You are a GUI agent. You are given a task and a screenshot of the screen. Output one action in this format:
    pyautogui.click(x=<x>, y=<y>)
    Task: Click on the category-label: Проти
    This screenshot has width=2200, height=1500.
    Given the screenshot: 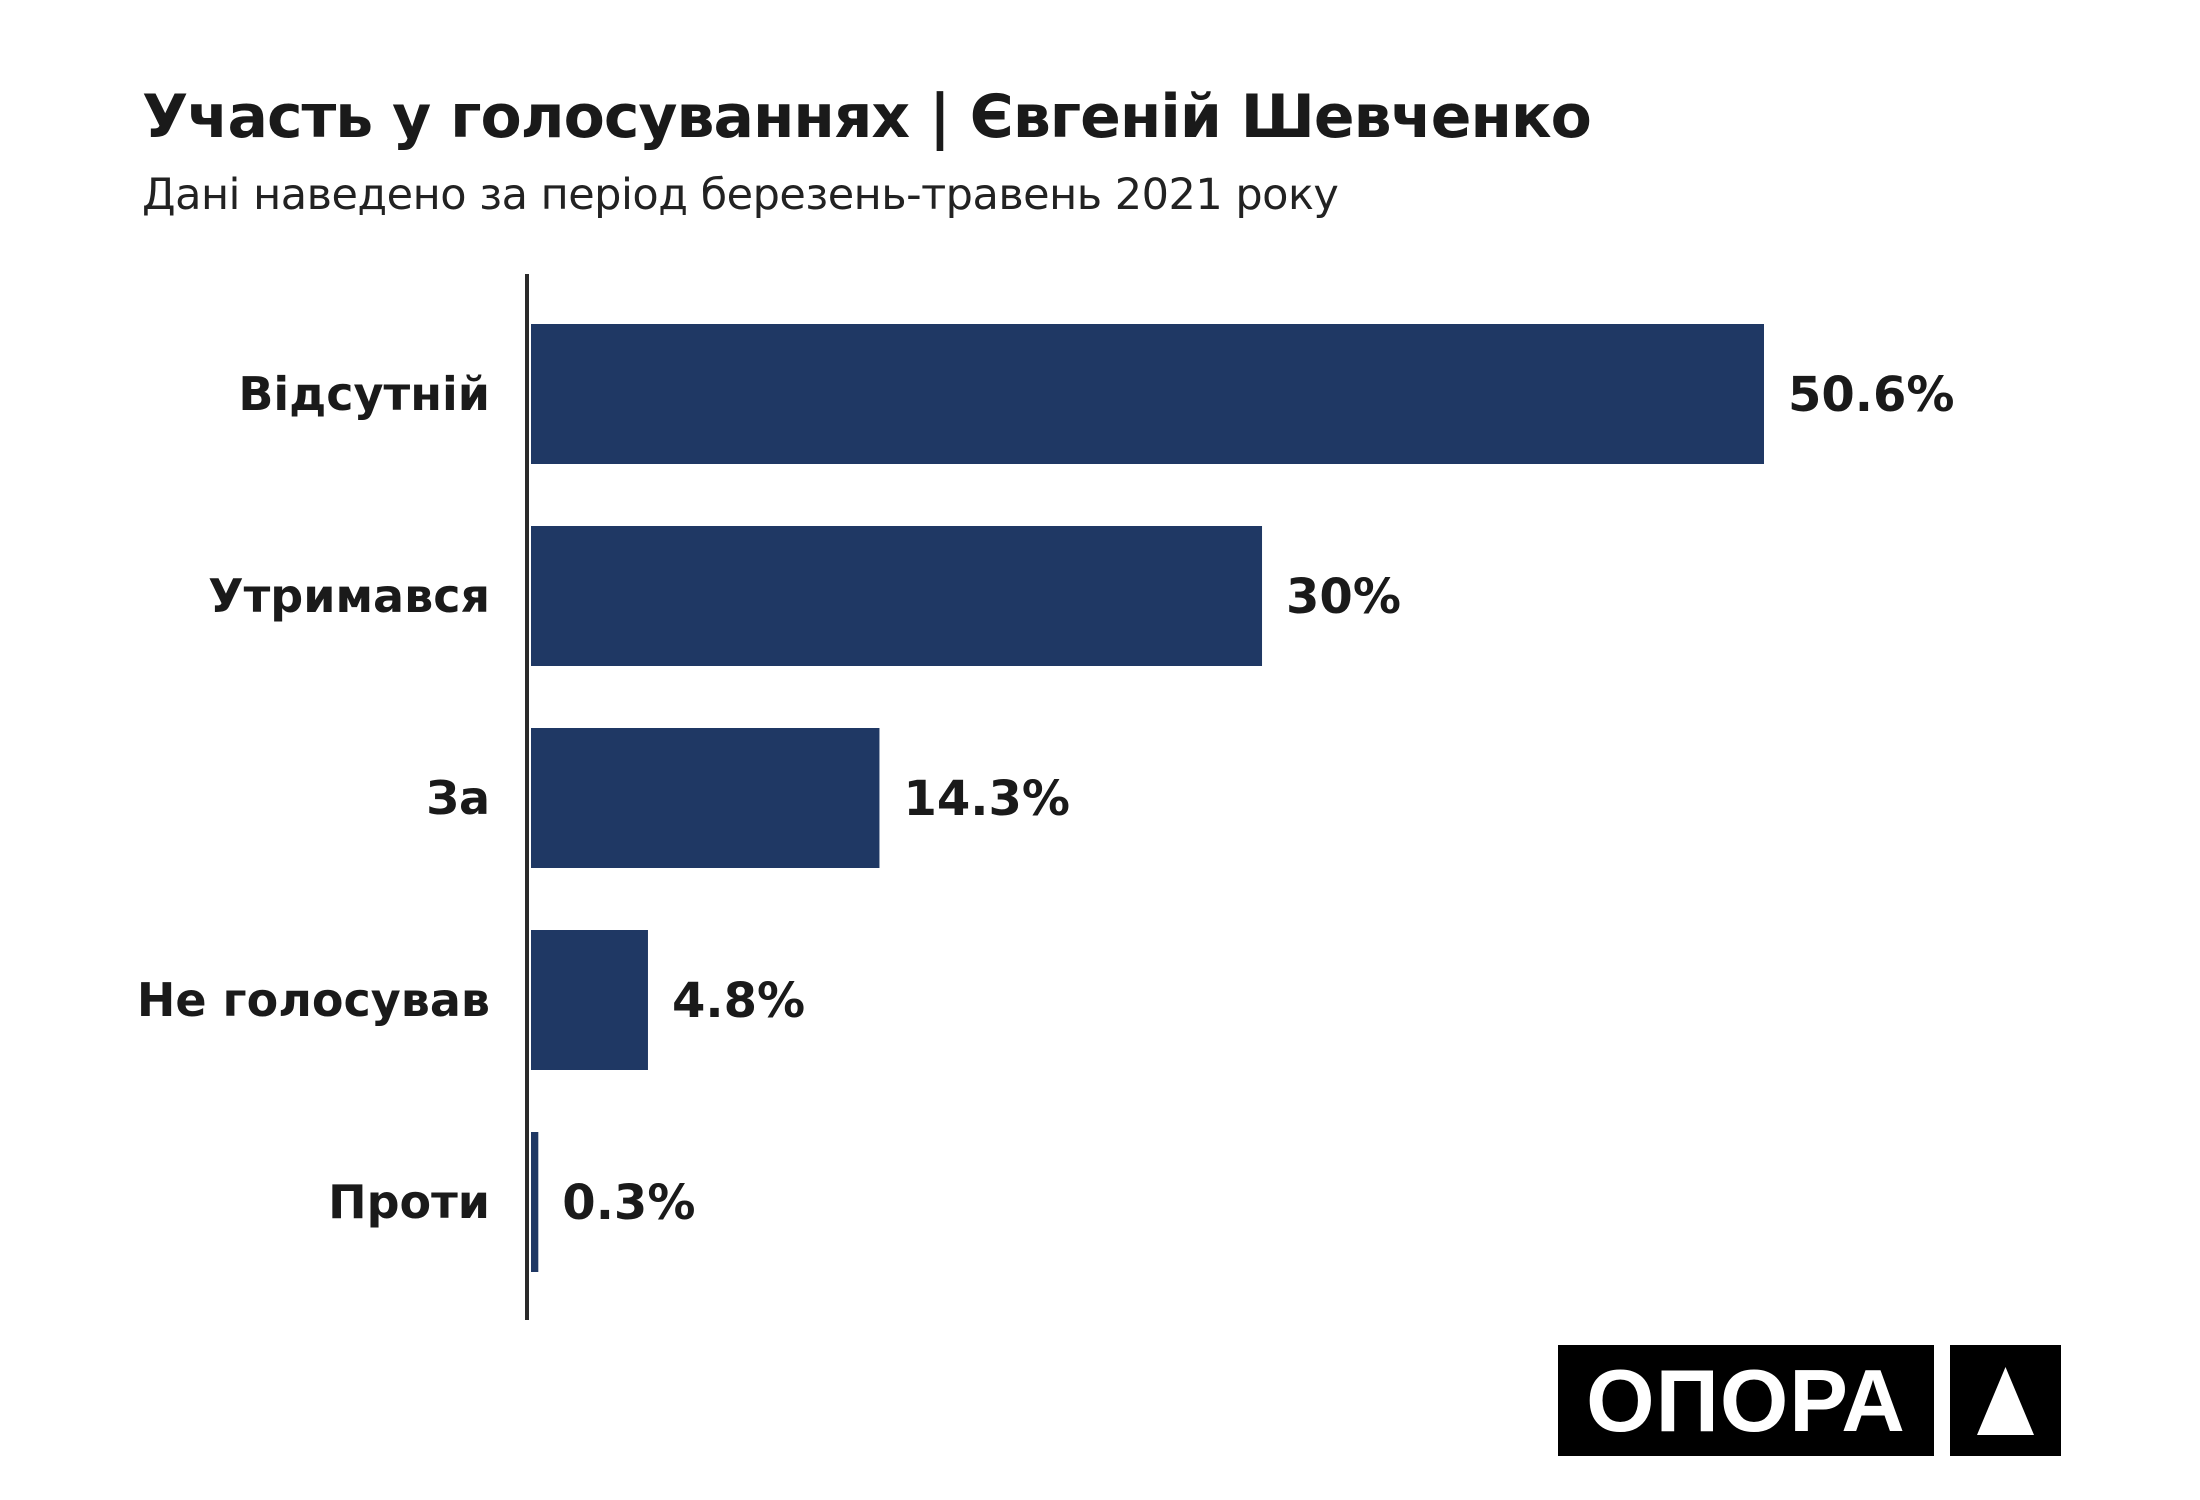 What is the action you would take?
    pyautogui.click(x=409, y=1202)
    